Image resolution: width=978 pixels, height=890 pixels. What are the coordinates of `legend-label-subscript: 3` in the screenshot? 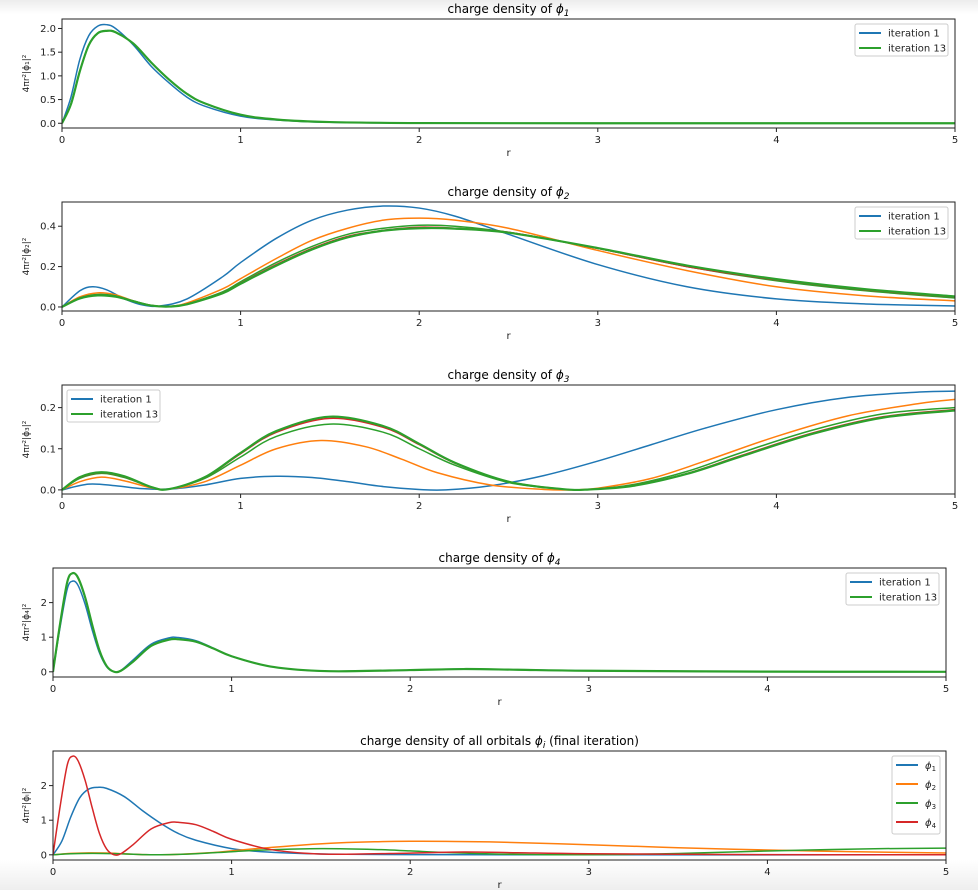 It's located at (934, 807).